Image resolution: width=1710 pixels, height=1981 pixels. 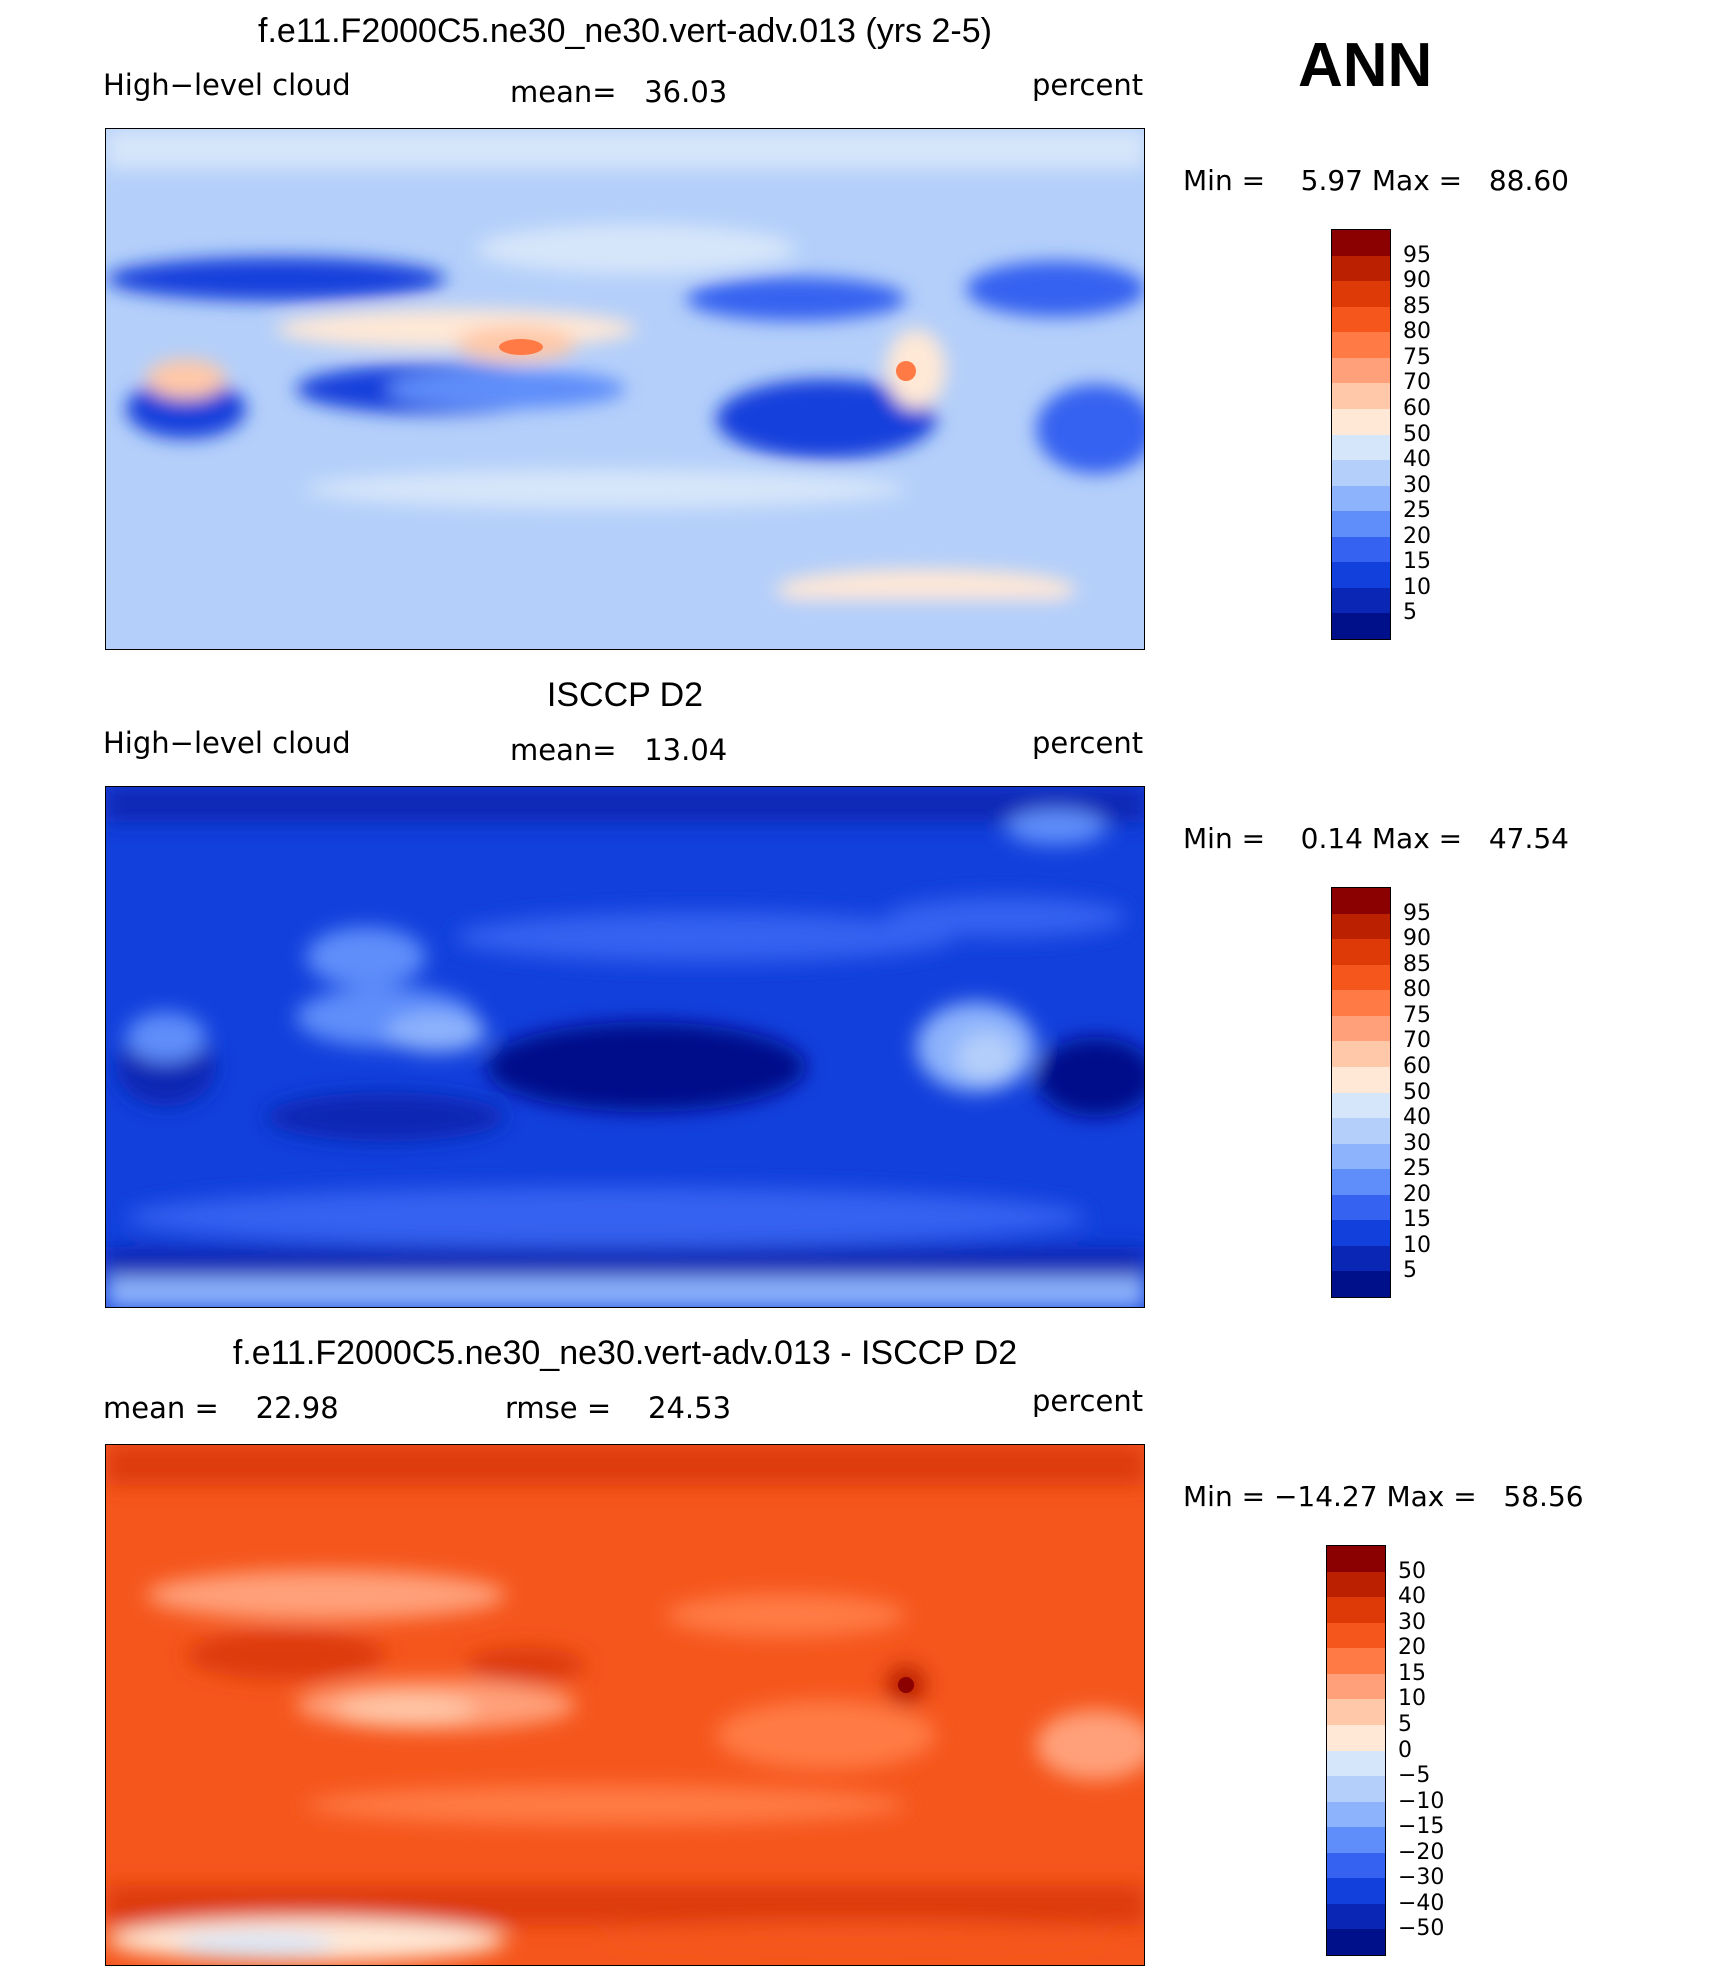 What do you see at coordinates (1421, 1903) in the screenshot?
I see `colorbar-tick-label: −40` at bounding box center [1421, 1903].